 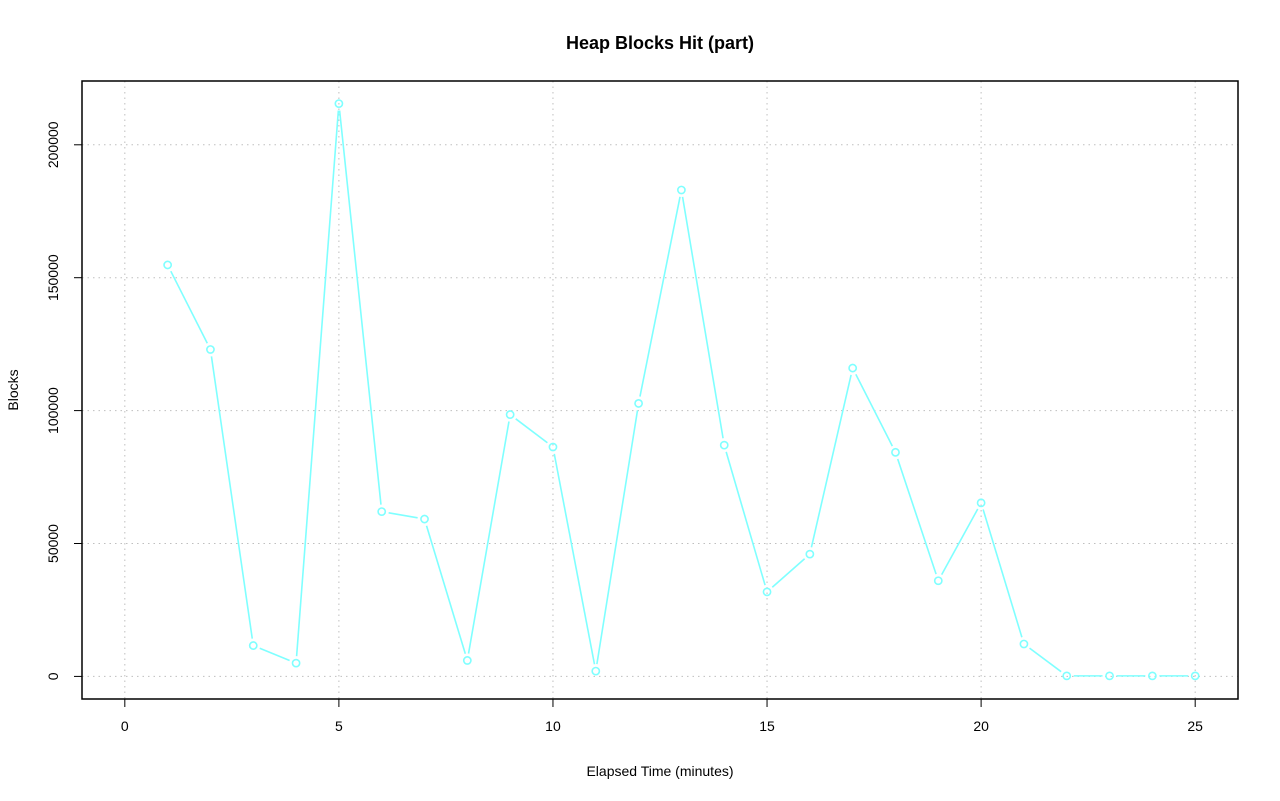 What do you see at coordinates (660, 43) in the screenshot?
I see `chart-title: Heap Blocks Hit (part)` at bounding box center [660, 43].